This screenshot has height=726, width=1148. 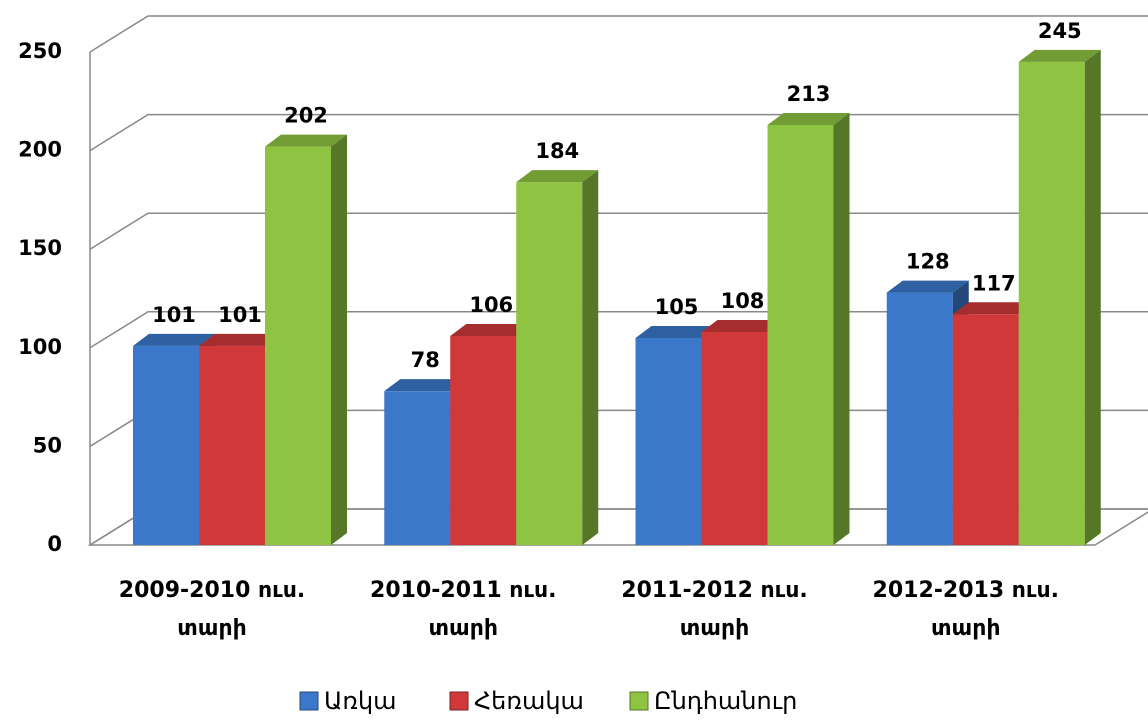 What do you see at coordinates (40, 51) in the screenshot?
I see `y-tick-label: 250` at bounding box center [40, 51].